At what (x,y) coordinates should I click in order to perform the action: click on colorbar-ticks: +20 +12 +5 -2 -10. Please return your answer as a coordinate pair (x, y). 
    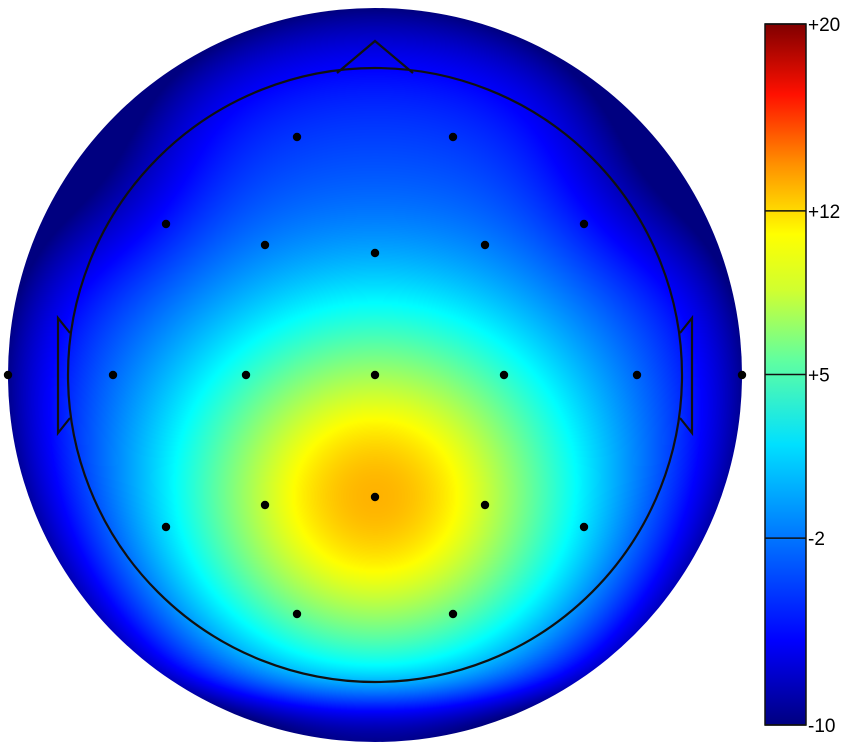
    Looking at the image, I should click on (802, 376).